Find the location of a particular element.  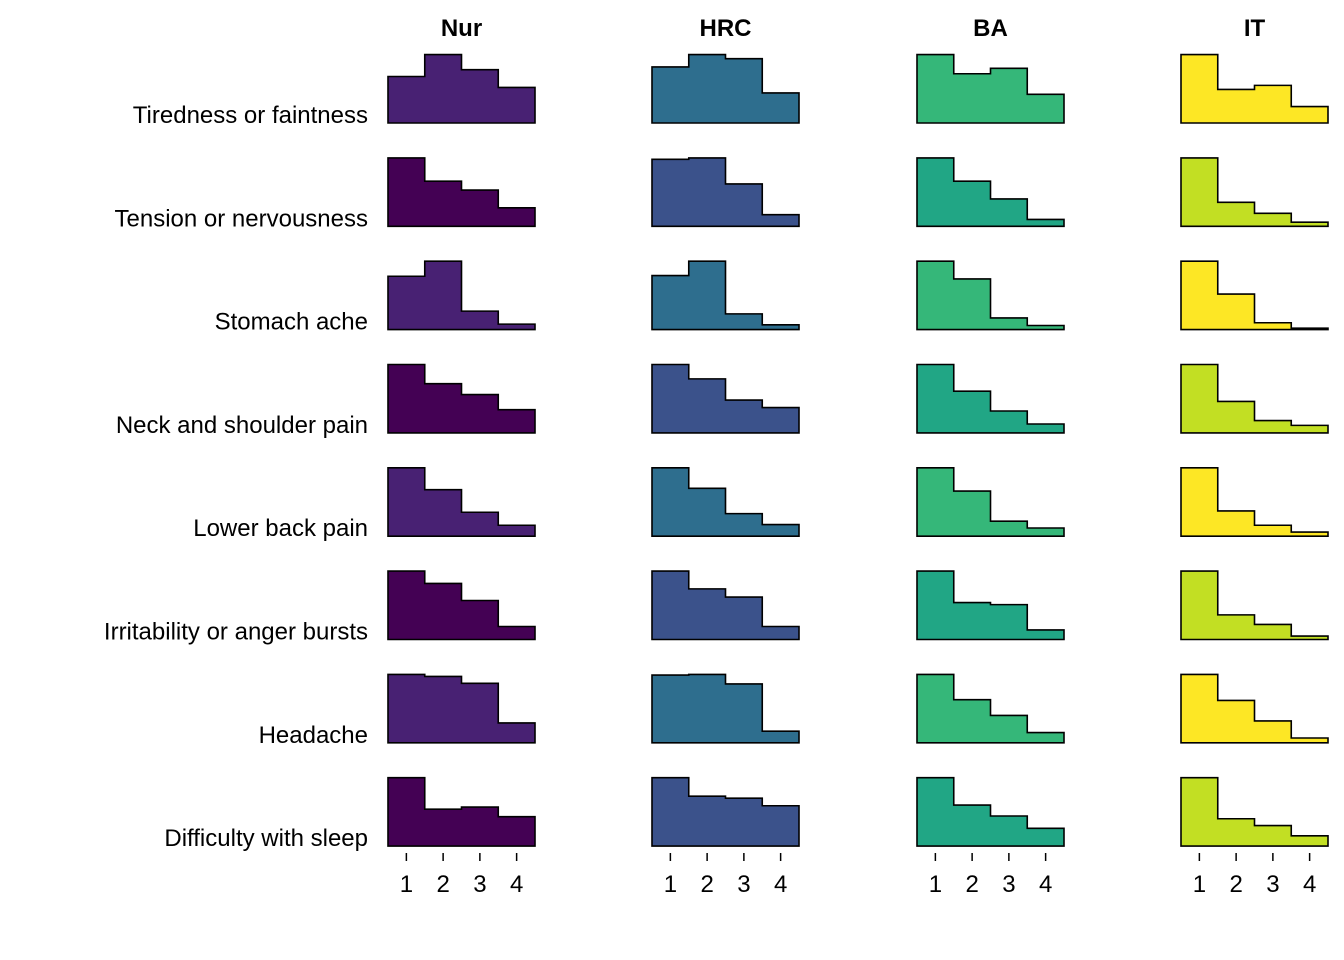

row-label: Tiredness or faintness is located at coordinates (250, 115).